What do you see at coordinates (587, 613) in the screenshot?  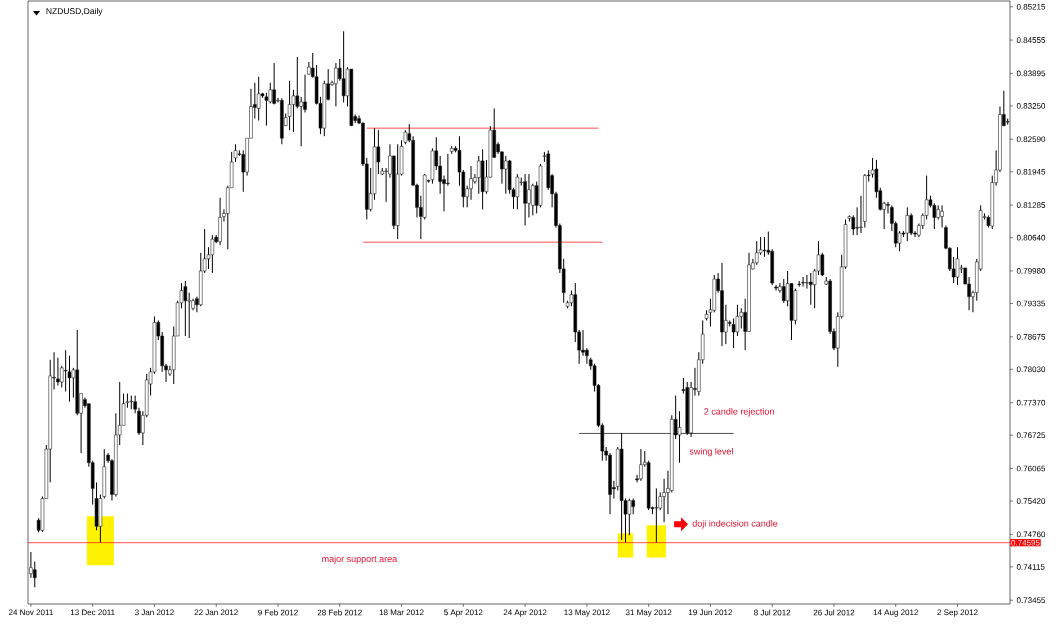 I see `x-tick-label: 13 May 2012` at bounding box center [587, 613].